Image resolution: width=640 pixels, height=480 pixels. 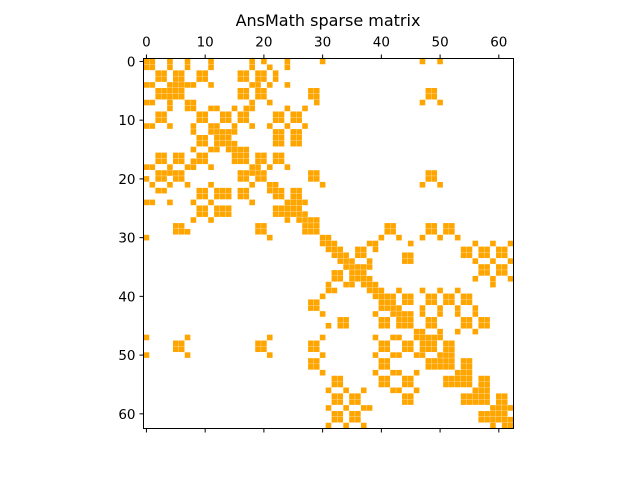 What do you see at coordinates (498, 43) in the screenshot?
I see `x-tick-label: 60` at bounding box center [498, 43].